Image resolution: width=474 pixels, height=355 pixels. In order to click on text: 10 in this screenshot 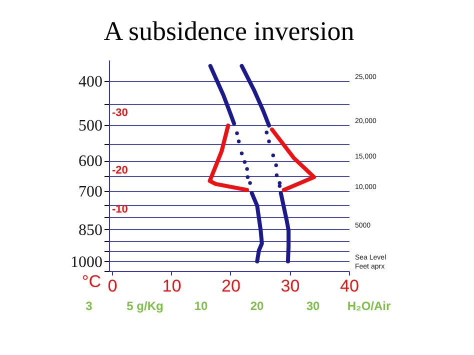, I will do `click(201, 306)`.